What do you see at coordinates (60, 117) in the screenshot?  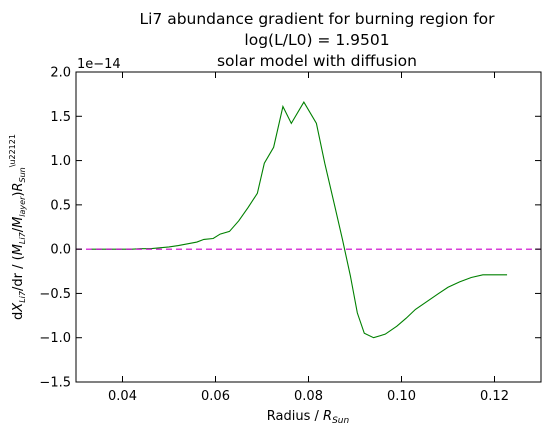 I see `y-tick-label: 1.5` at bounding box center [60, 117].